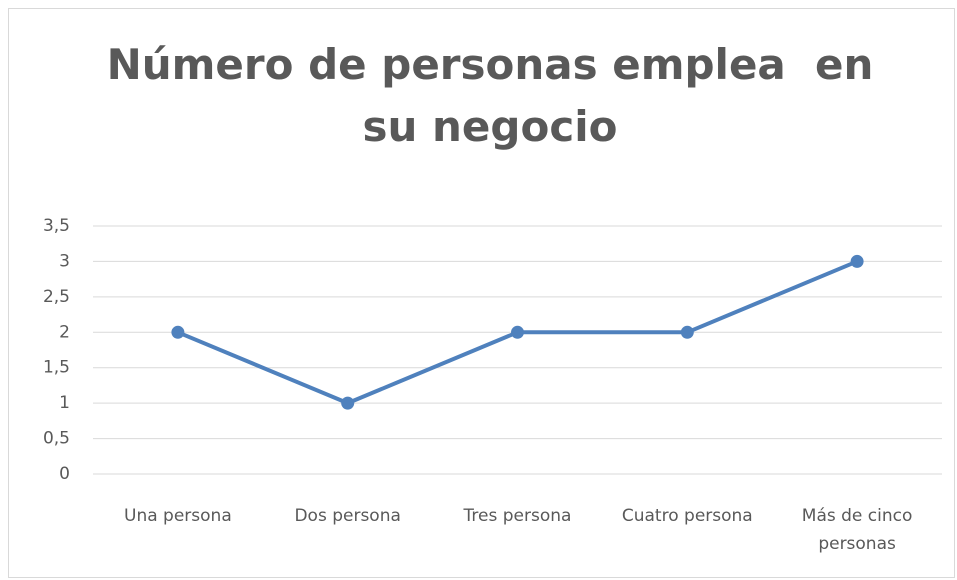 The image size is (957, 580). I want to click on y-tick-label: 2,5, so click(56, 297).